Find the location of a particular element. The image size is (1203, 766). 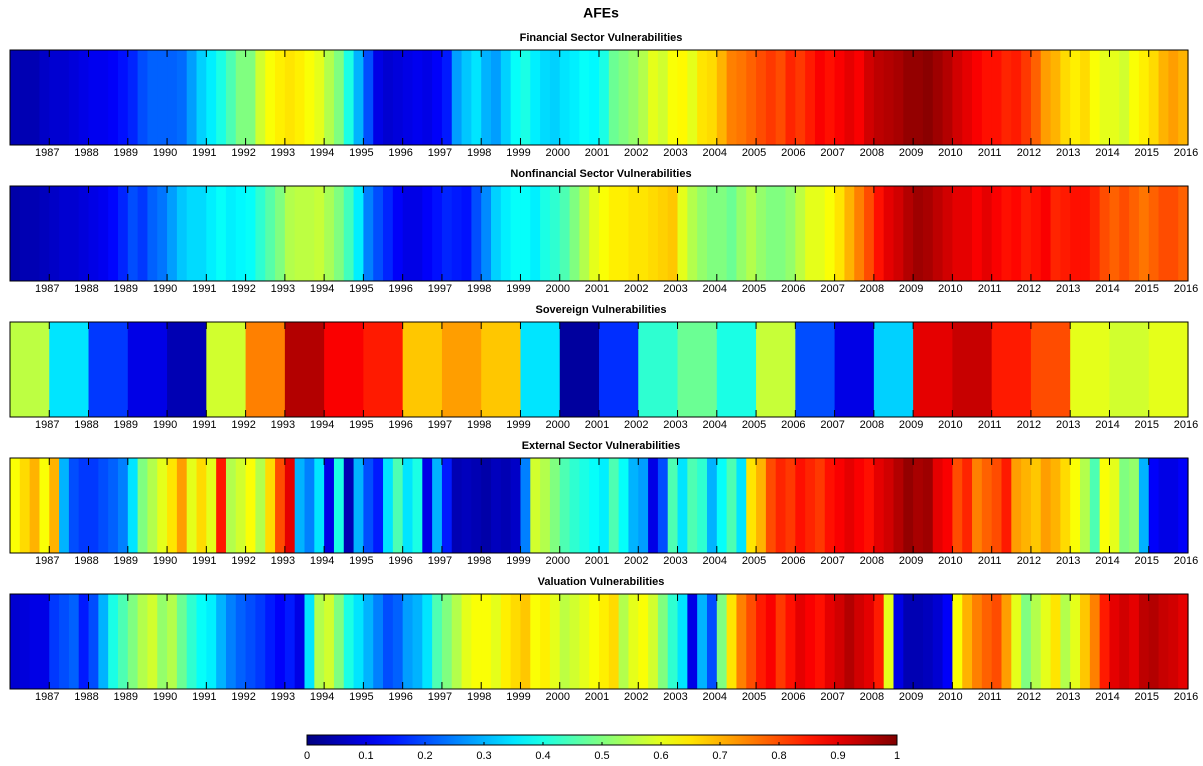

x-tick-label: 1998 is located at coordinates (479, 425).